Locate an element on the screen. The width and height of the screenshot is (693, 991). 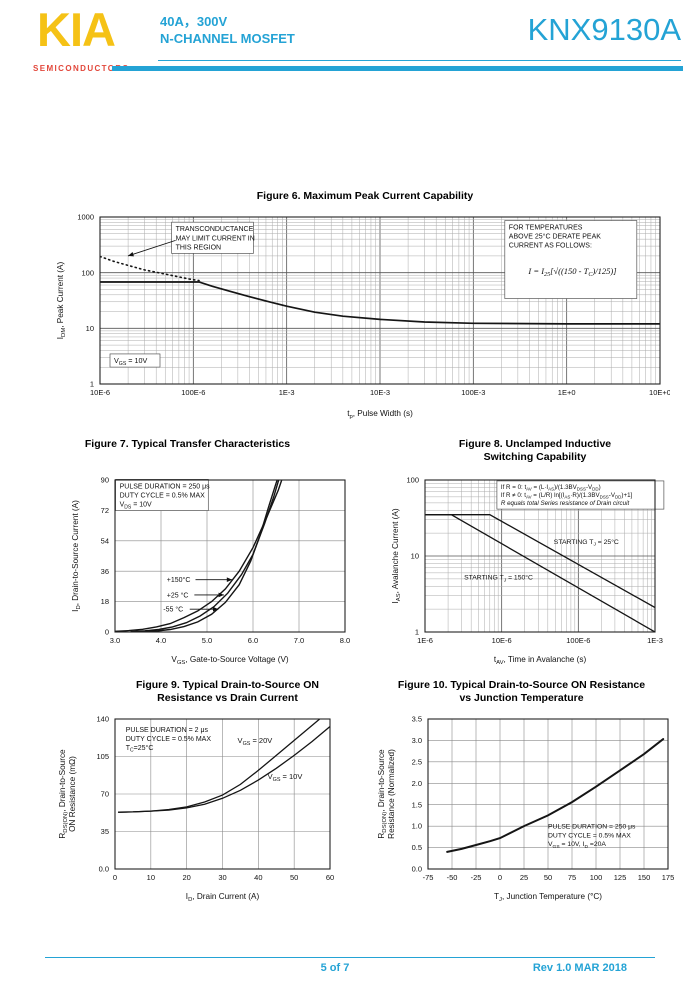
svg-text:ID, Drain-to-Source Current (A: ID, Drain-to-Source Current (A) is located at coordinates (76, 556).